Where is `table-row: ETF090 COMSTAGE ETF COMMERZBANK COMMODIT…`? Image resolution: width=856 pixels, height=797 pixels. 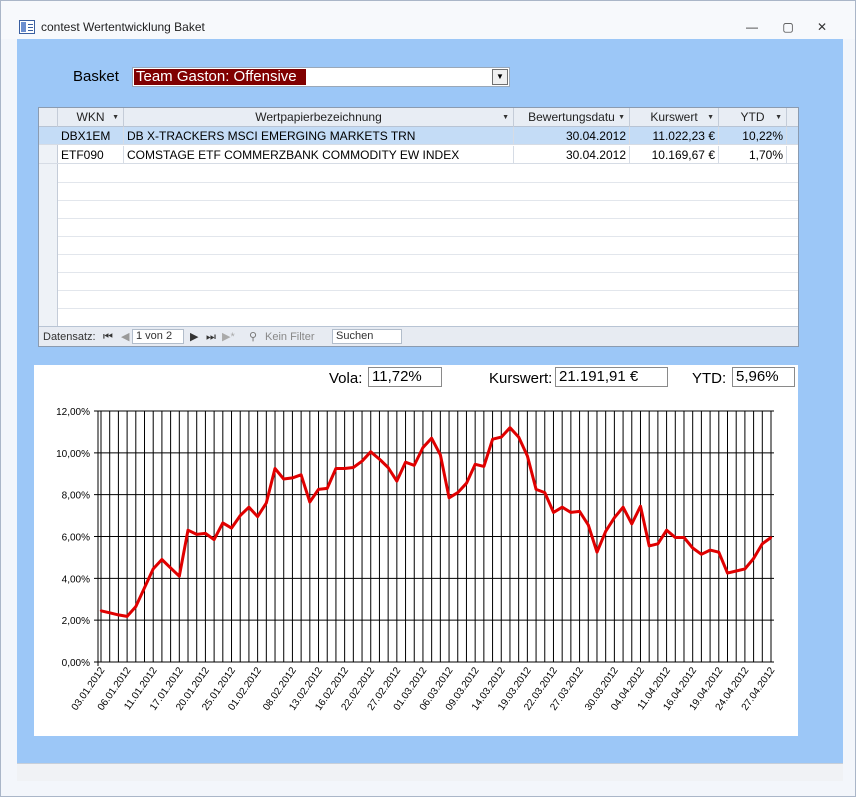
table-row: ETF090 COMSTAGE ETF COMMERZBANK COMMODIT… is located at coordinates (418, 155).